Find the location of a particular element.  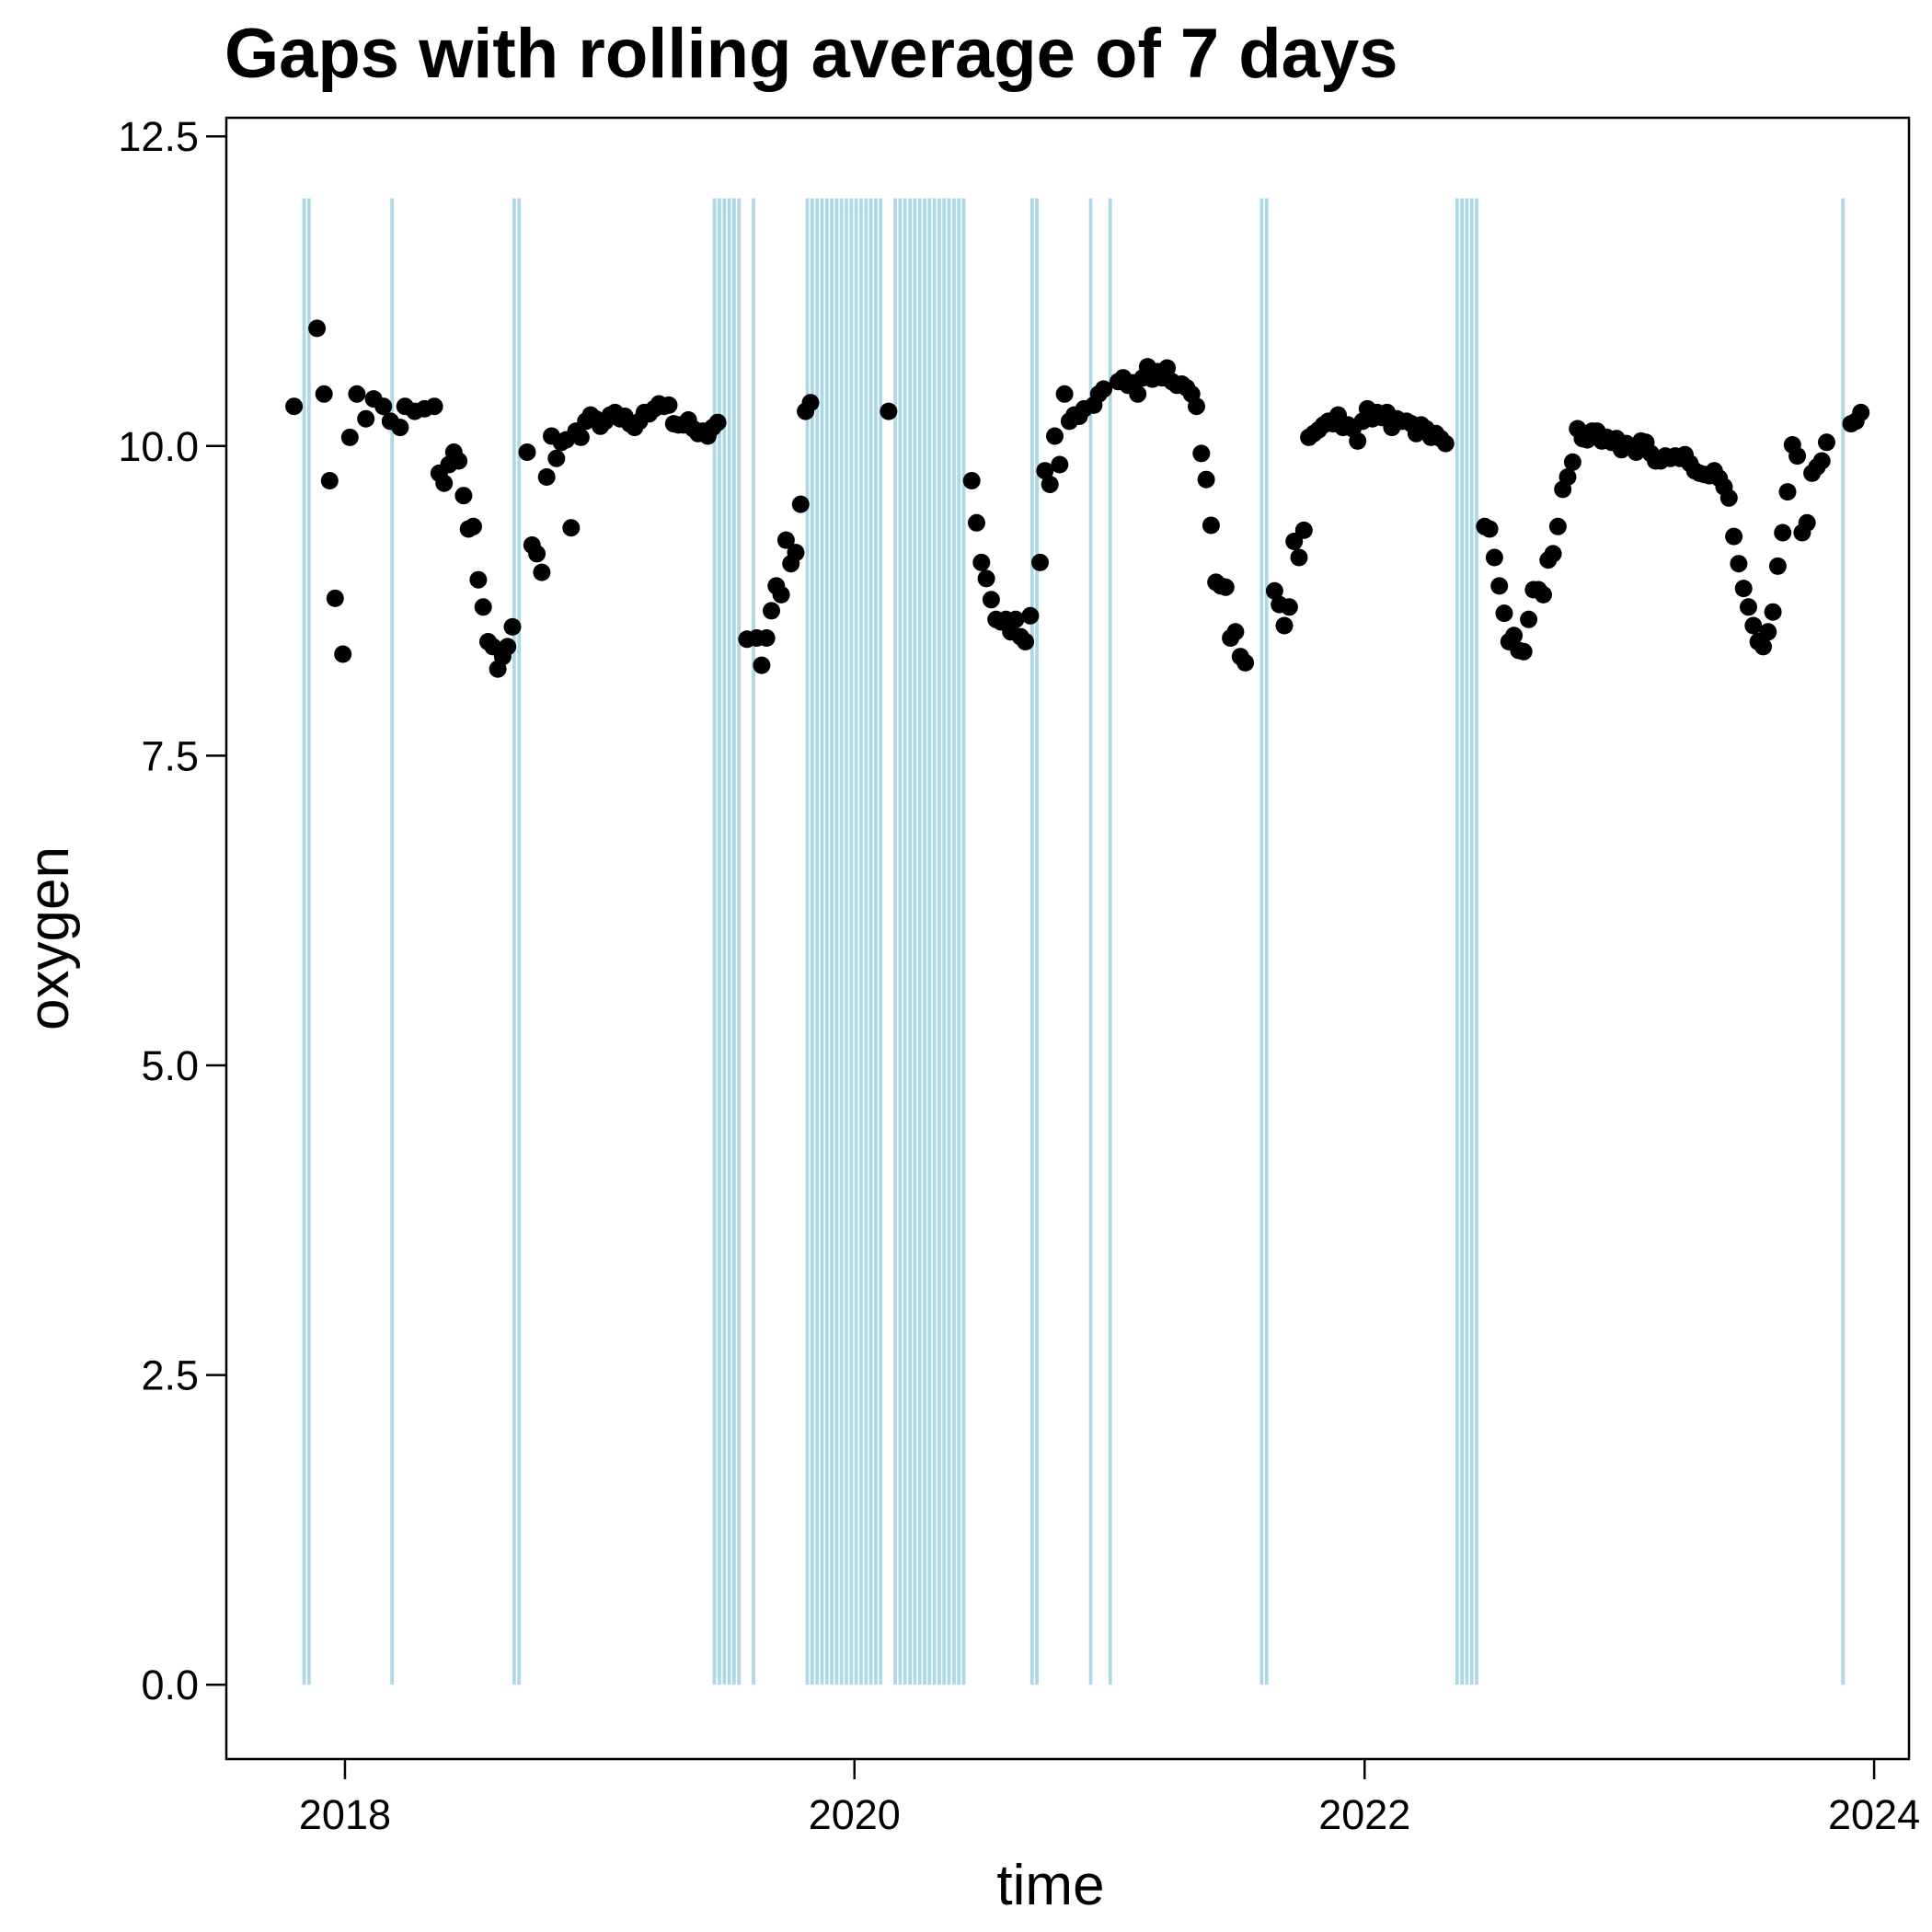

x-tick-label: 2022 is located at coordinates (1364, 1814).